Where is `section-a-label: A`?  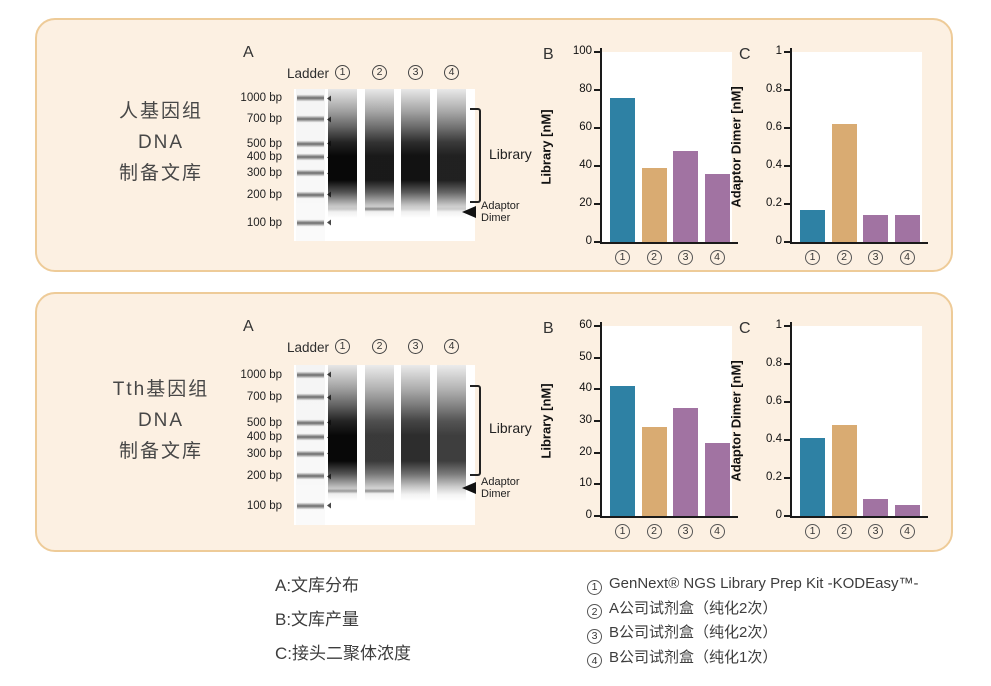
section-a-label: A is located at coordinates (248, 52).